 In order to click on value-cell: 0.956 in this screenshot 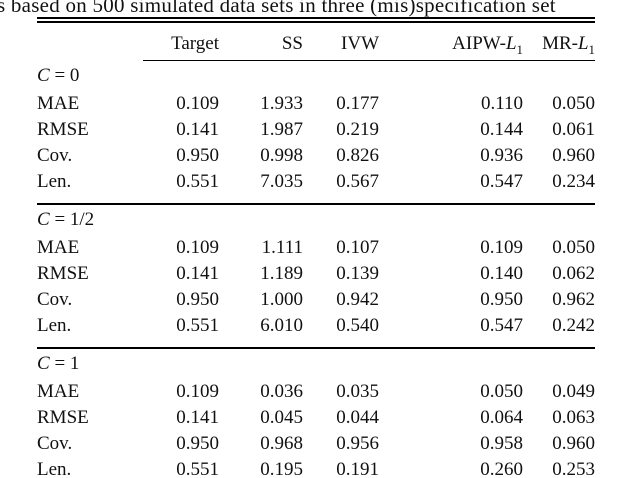, I will do `click(357, 443)`.